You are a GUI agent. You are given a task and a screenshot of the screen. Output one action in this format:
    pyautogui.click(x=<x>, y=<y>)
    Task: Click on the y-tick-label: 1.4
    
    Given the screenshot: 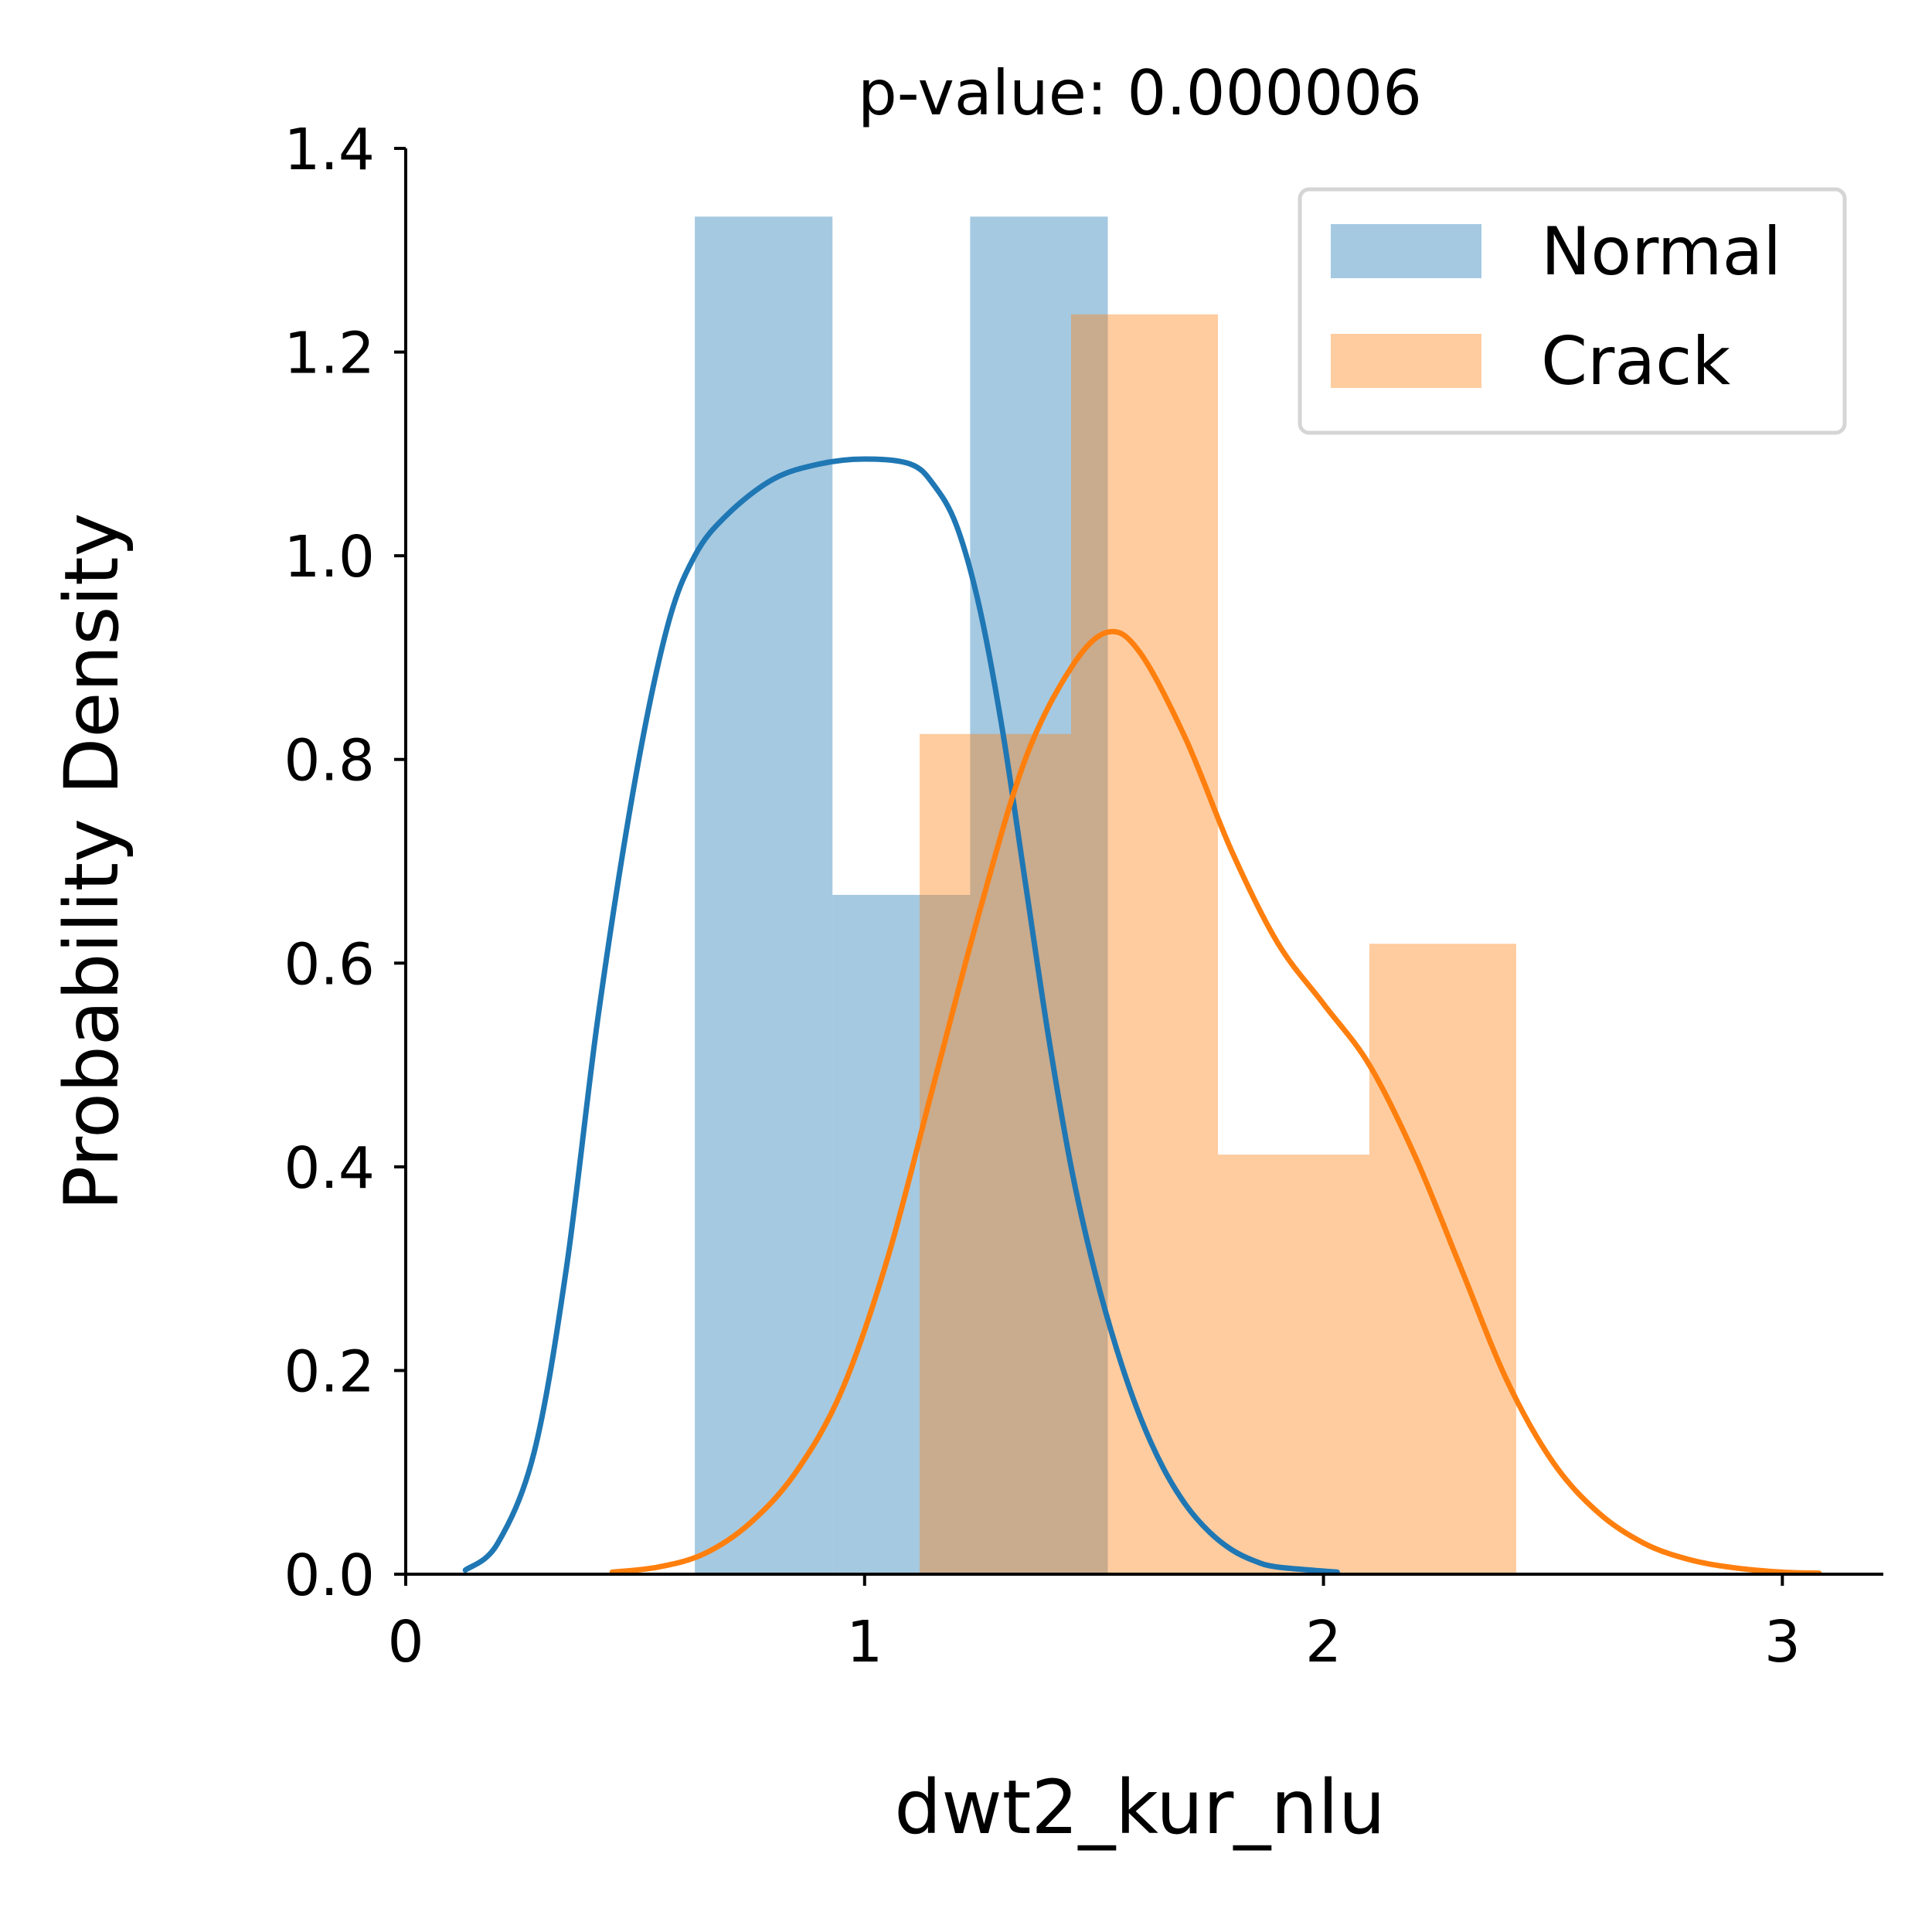 What is the action you would take?
    pyautogui.click(x=330, y=150)
    